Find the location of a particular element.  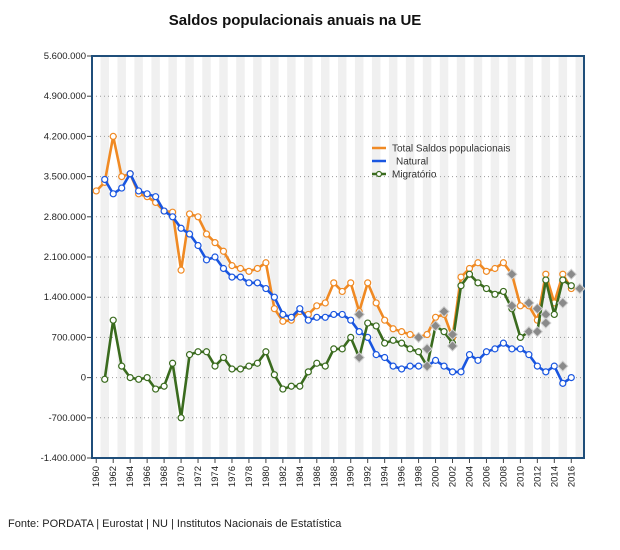

x-tick-label: 1970 is located at coordinates (181, 476).